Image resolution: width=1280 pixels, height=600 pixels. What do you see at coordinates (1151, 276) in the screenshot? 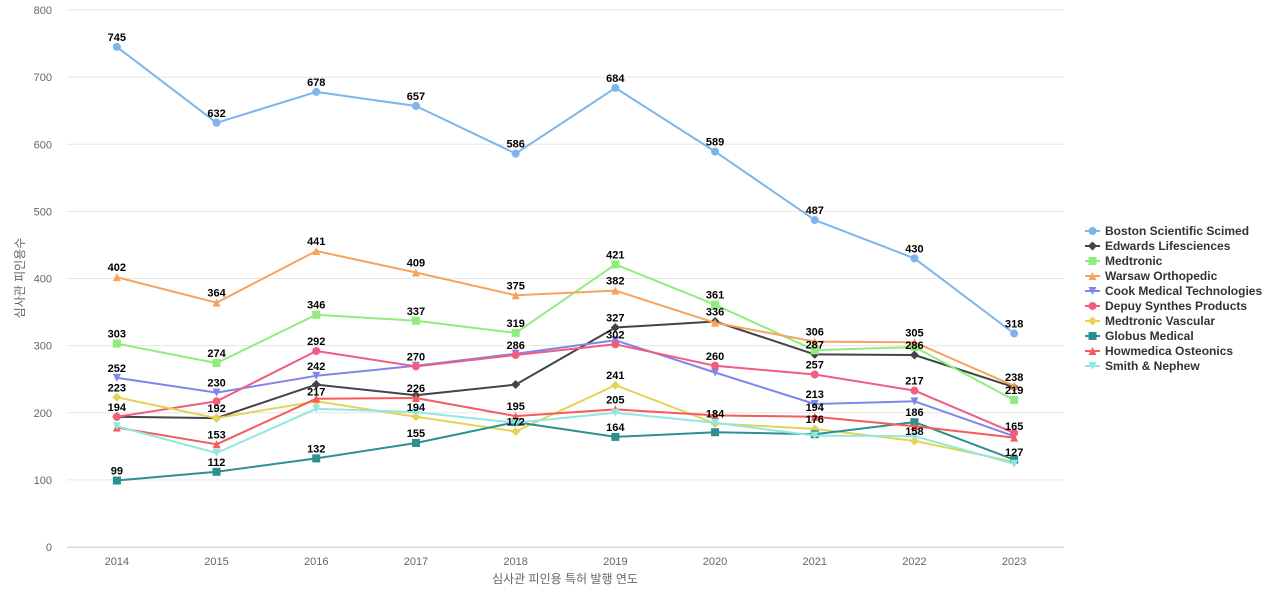
I see `legend-item: Warsaw Orthopedic` at bounding box center [1151, 276].